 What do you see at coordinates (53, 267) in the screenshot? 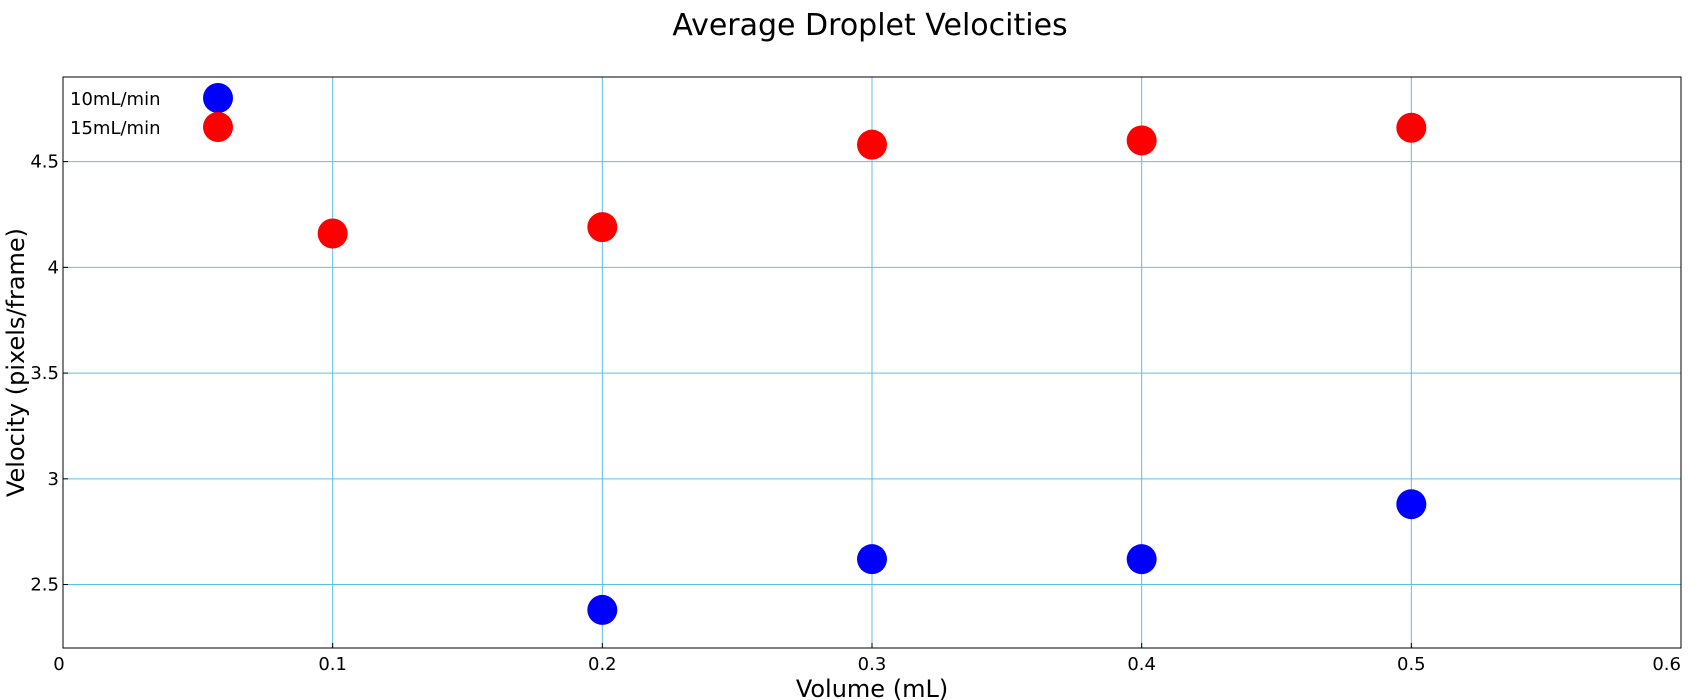
I see `y-tick-label: 4` at bounding box center [53, 267].